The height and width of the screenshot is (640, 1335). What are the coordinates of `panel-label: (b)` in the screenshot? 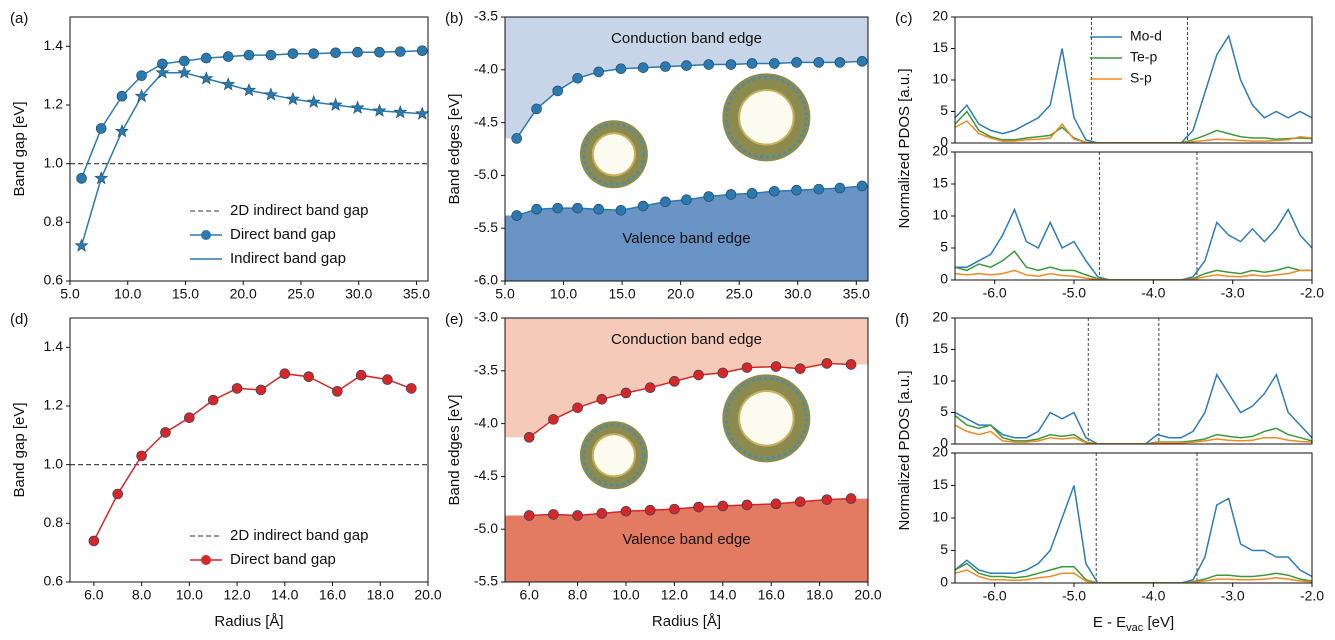 It's located at (454, 18).